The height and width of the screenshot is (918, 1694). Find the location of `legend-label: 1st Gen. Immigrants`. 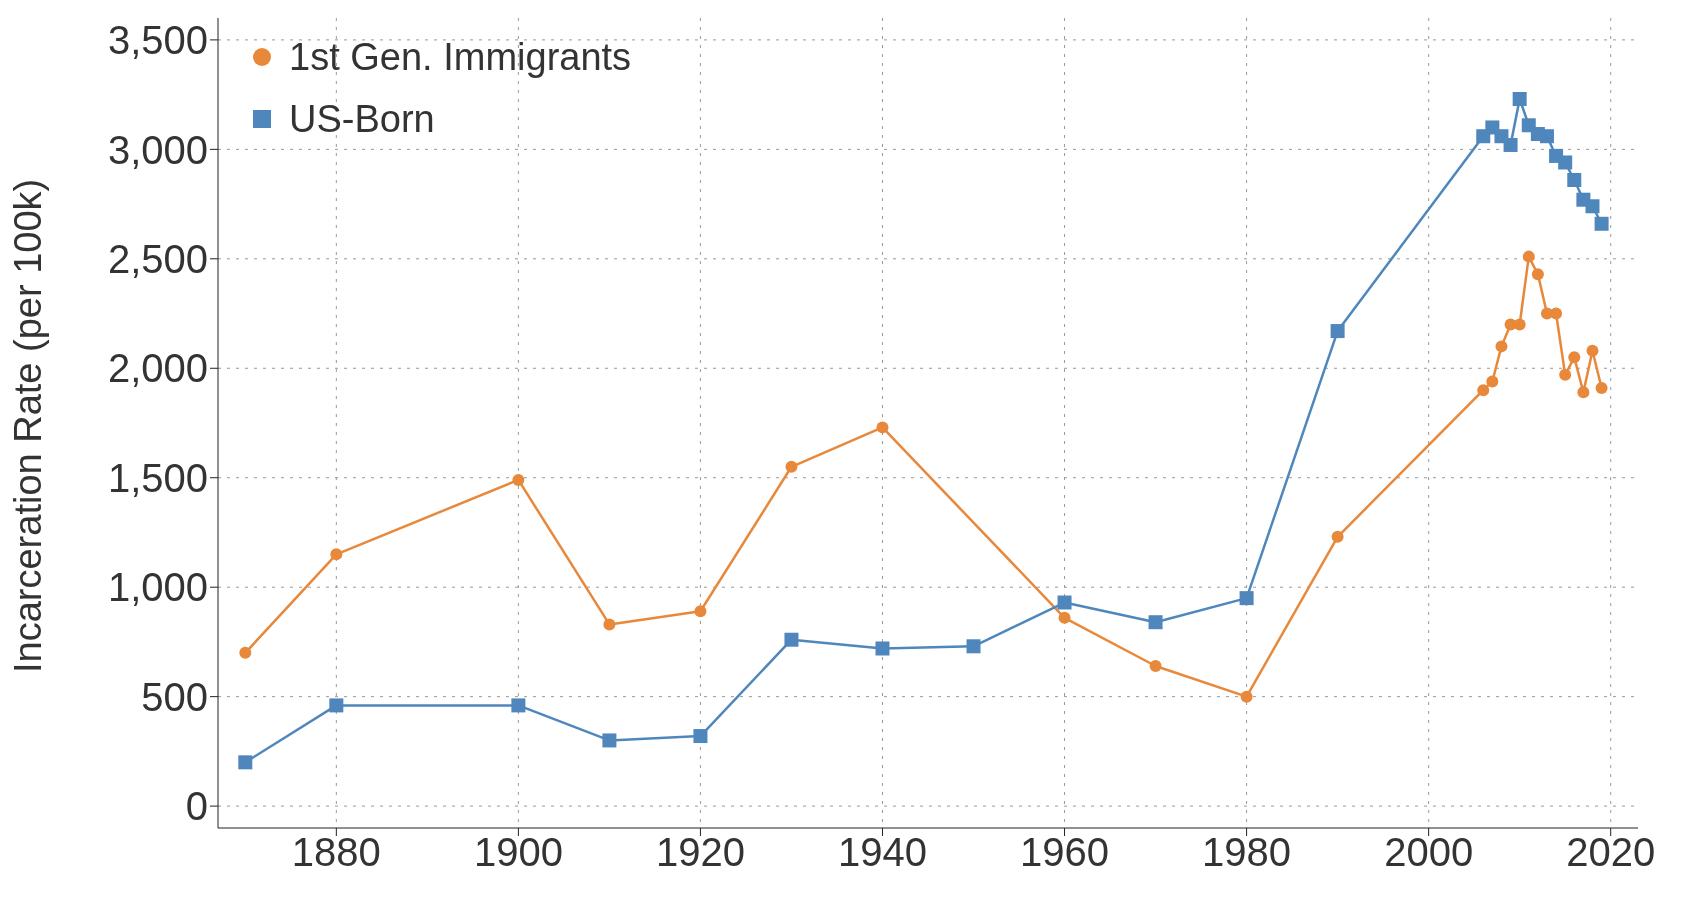

legend-label: 1st Gen. Immigrants is located at coordinates (460, 57).